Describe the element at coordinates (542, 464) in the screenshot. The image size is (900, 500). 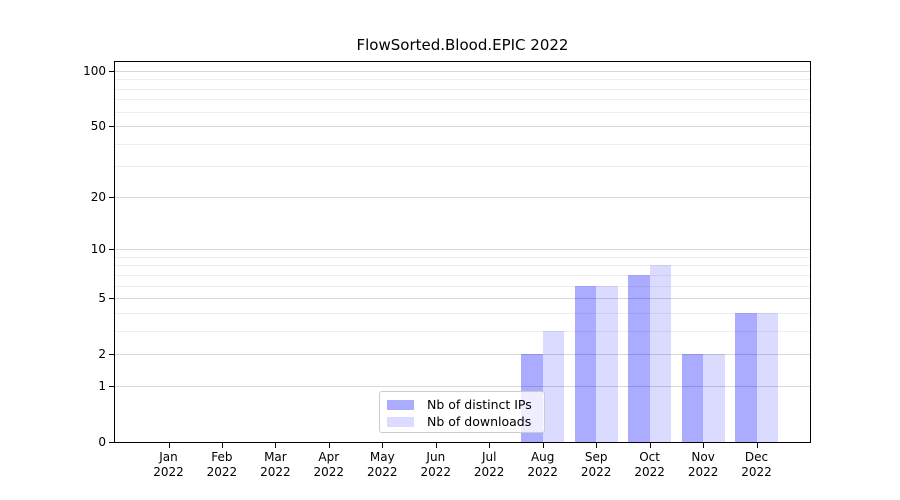
I see `x-tick-label: Aug 2022` at that location.